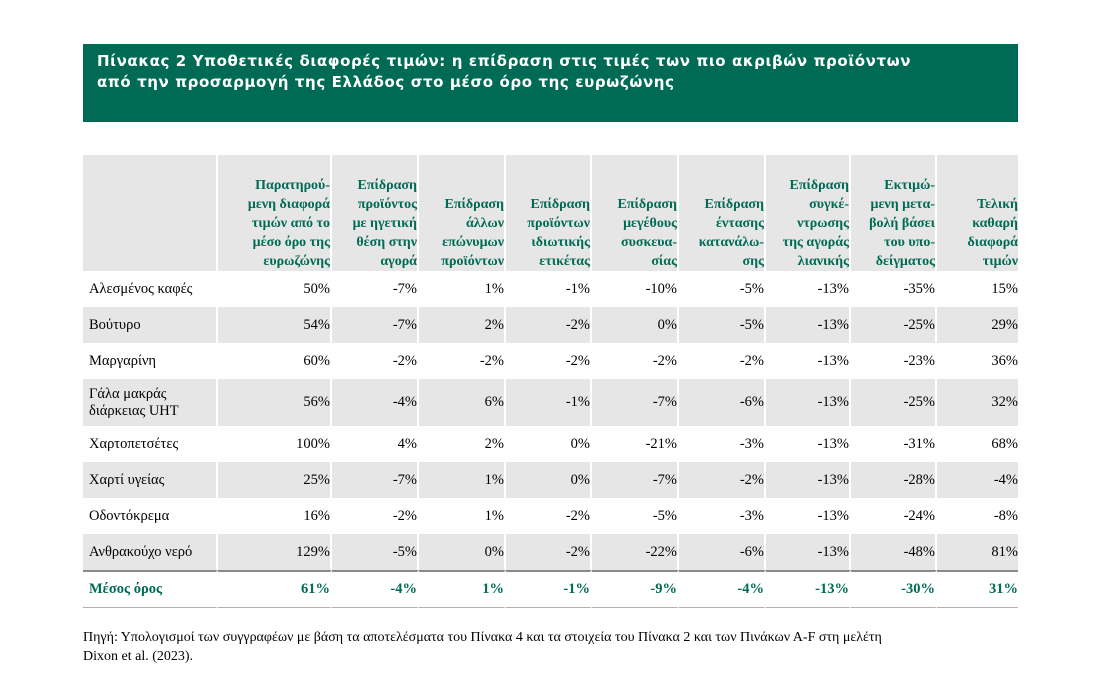 This screenshot has width=1103, height=676. What do you see at coordinates (150, 552) in the screenshot?
I see `row-label: Ανθρακούχο νερό` at bounding box center [150, 552].